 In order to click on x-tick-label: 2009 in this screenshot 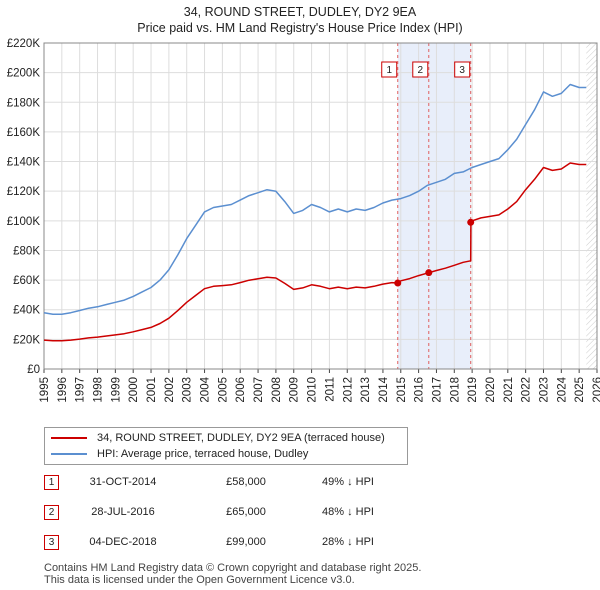, I will do `click(295, 390)`.